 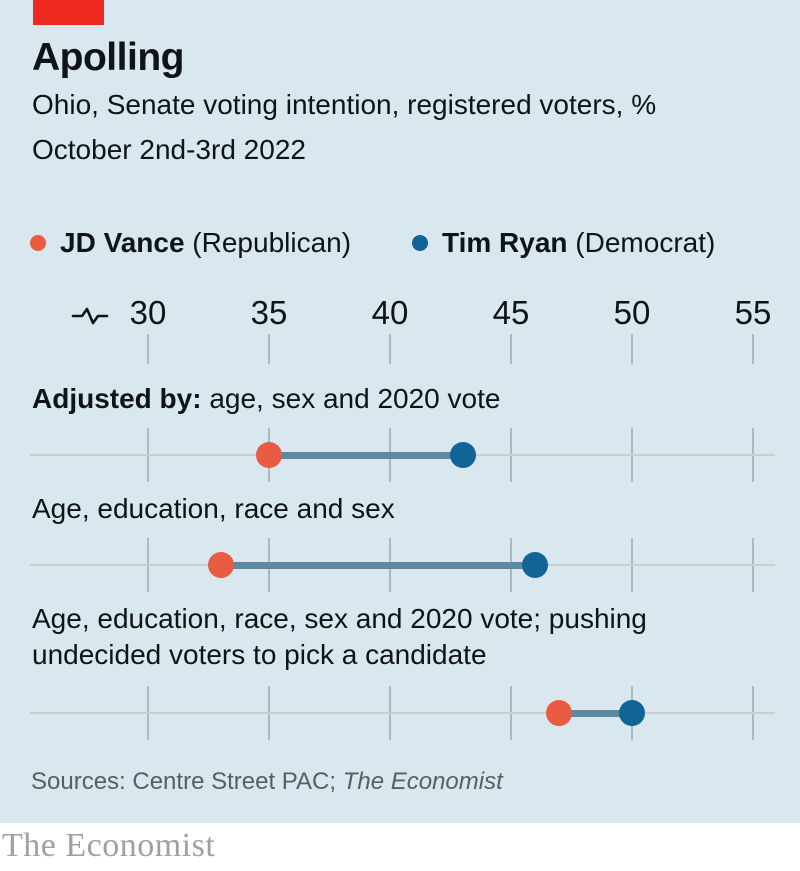 I want to click on row-label-2: Age, education, race and sex, so click(x=362, y=509).